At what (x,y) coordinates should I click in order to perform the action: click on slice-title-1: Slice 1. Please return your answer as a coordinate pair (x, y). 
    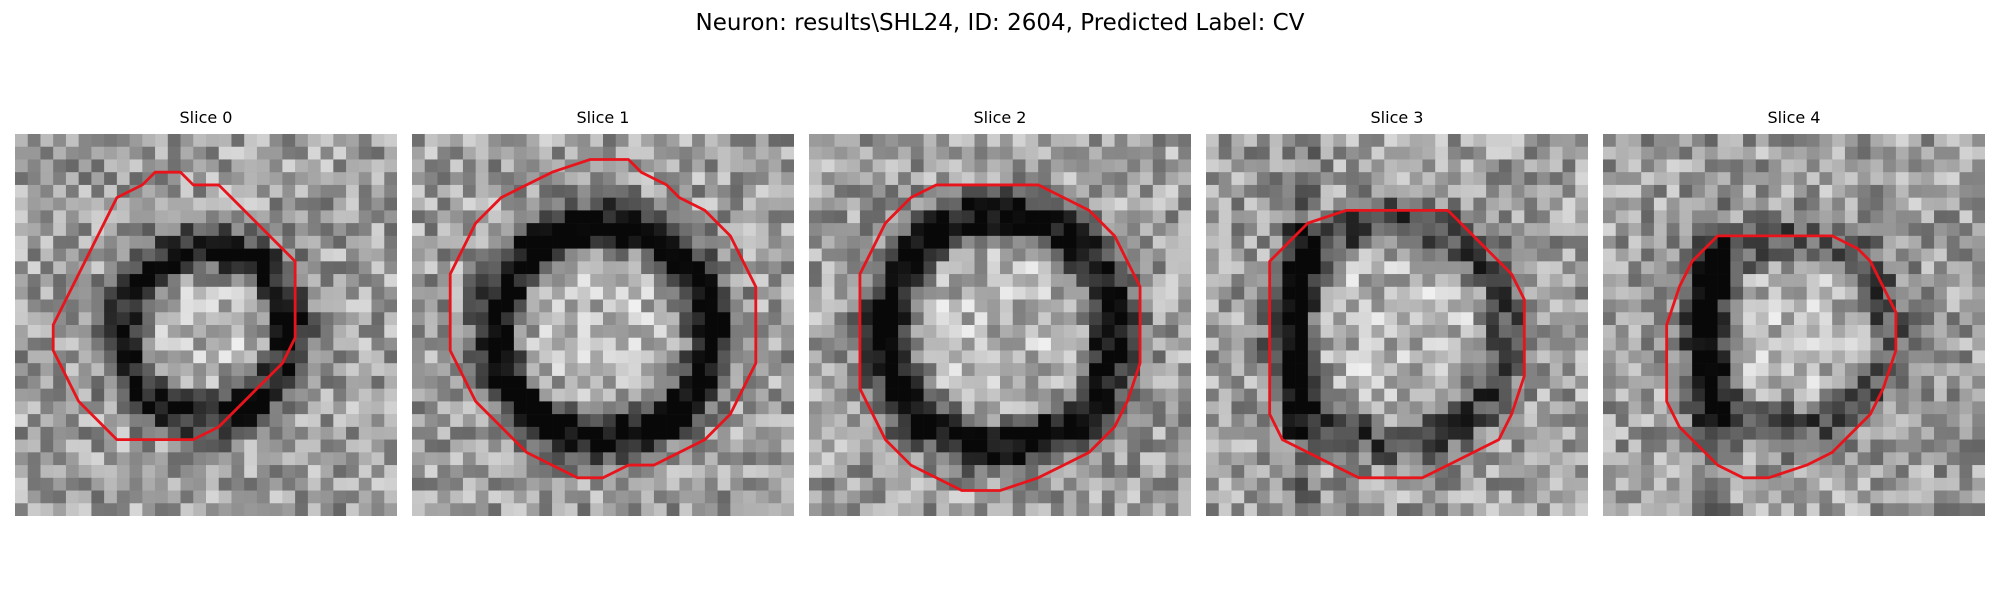
    Looking at the image, I should click on (603, 117).